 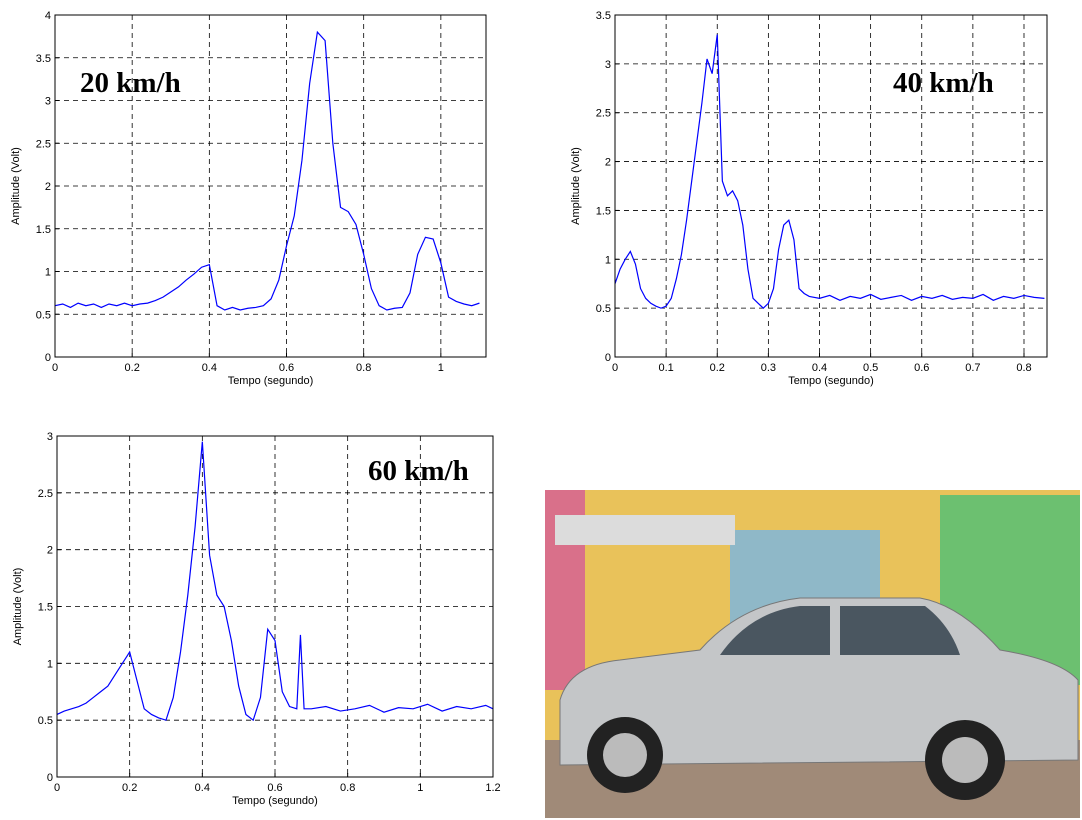 I want to click on x-tick-label: 0.1, so click(x=665, y=368).